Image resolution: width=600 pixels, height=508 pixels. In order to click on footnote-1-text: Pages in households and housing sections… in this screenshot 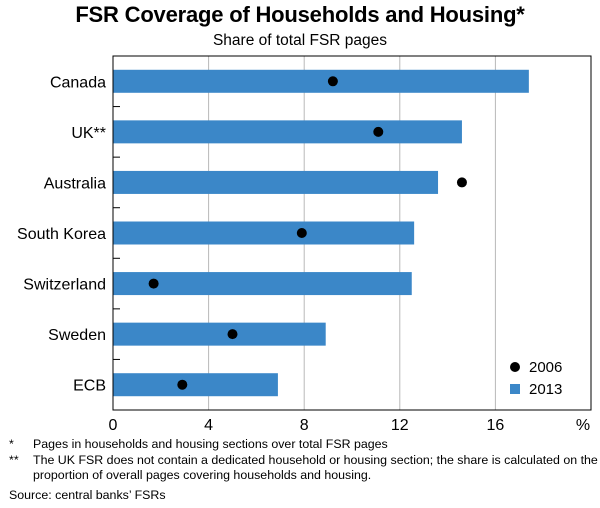, I will do `click(210, 444)`.